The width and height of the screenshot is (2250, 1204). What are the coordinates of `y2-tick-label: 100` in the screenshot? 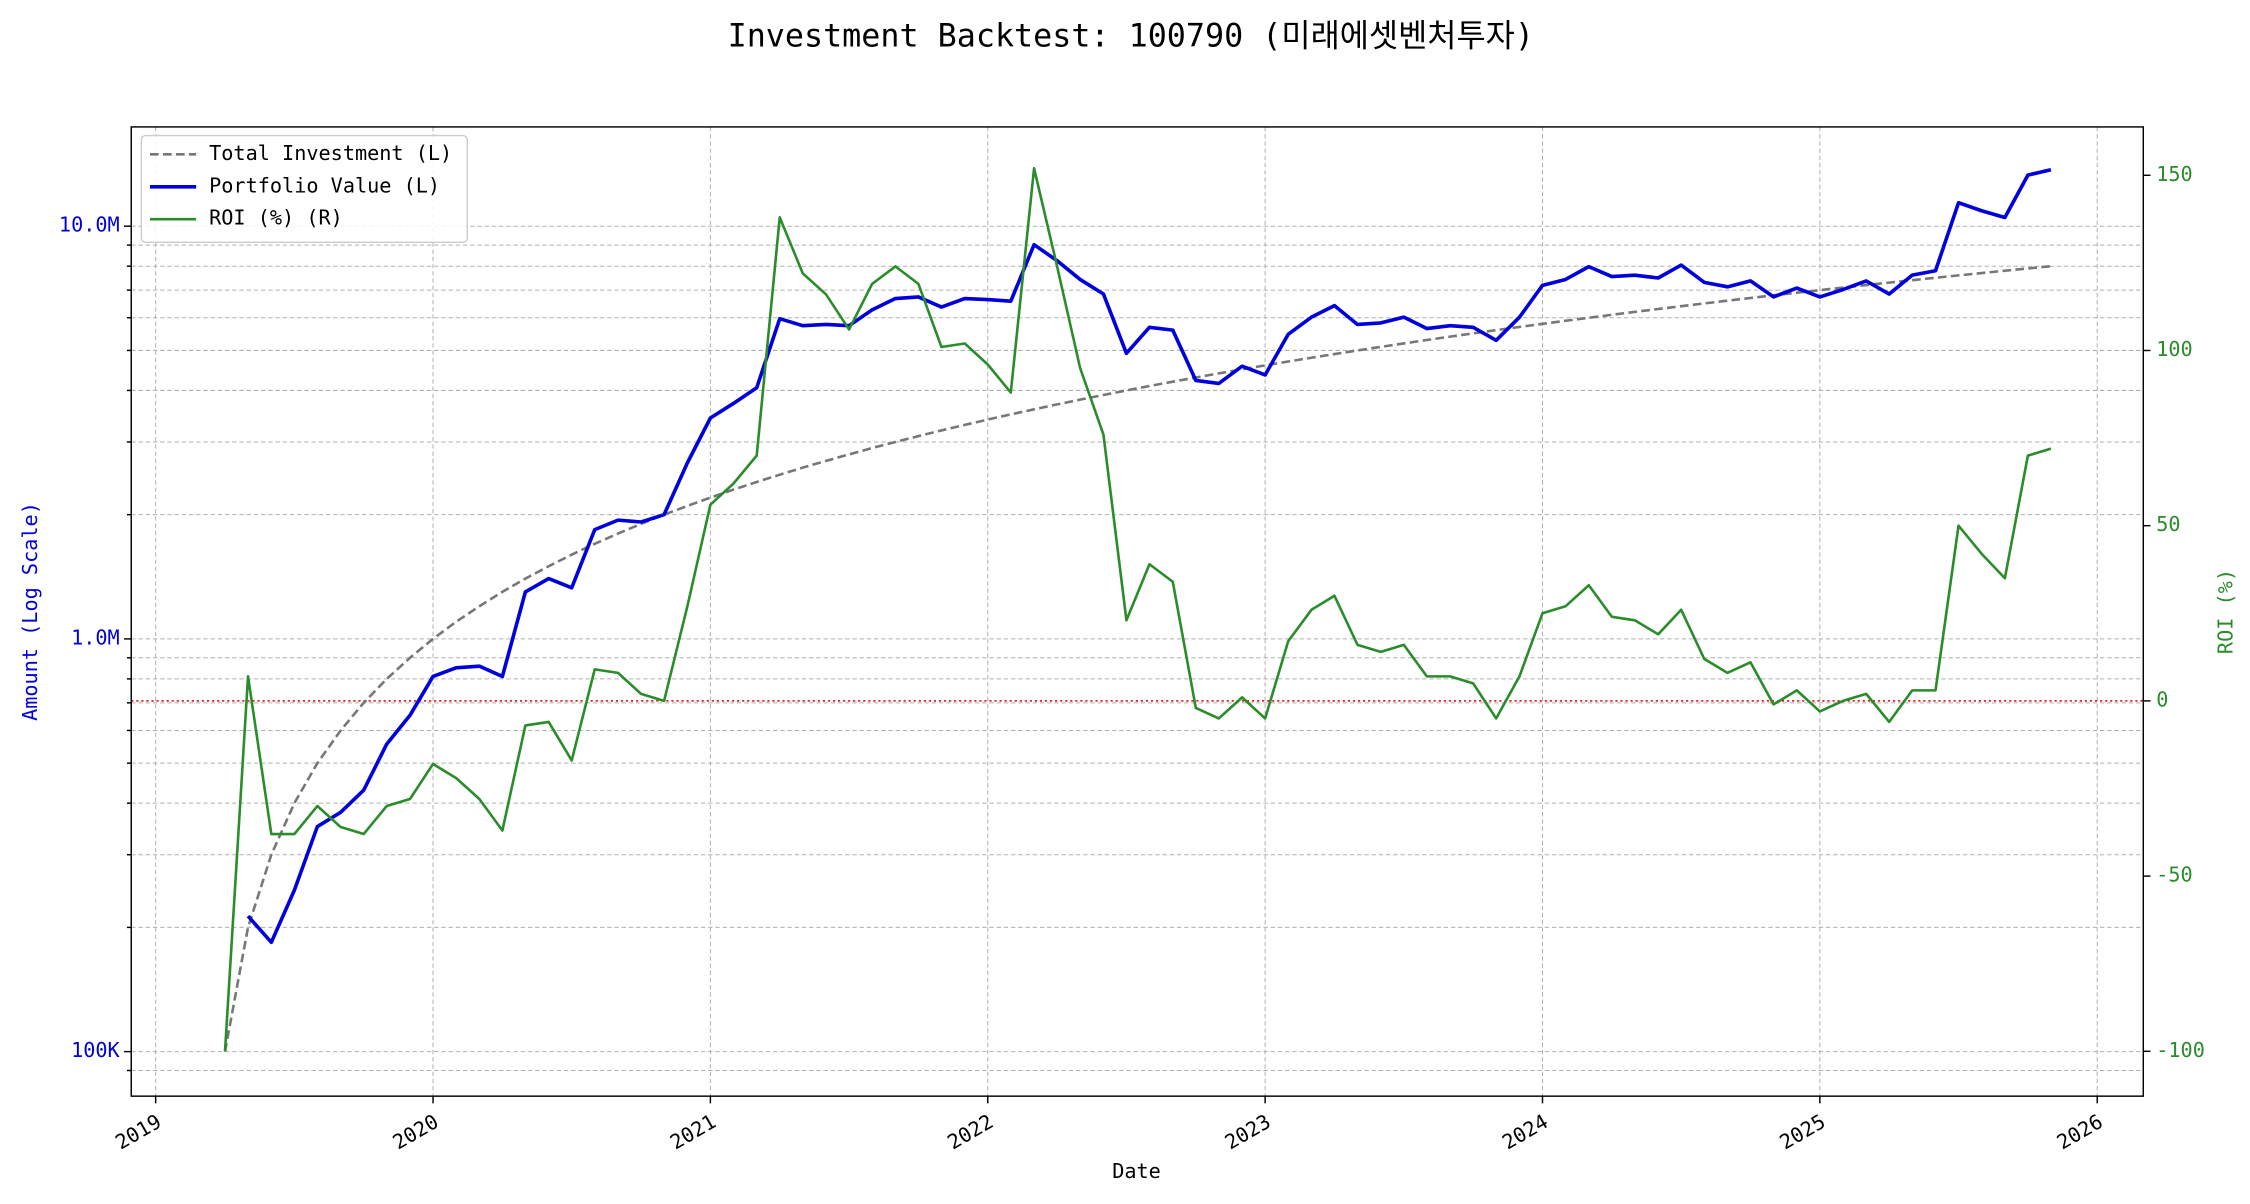 It's located at (2174, 349).